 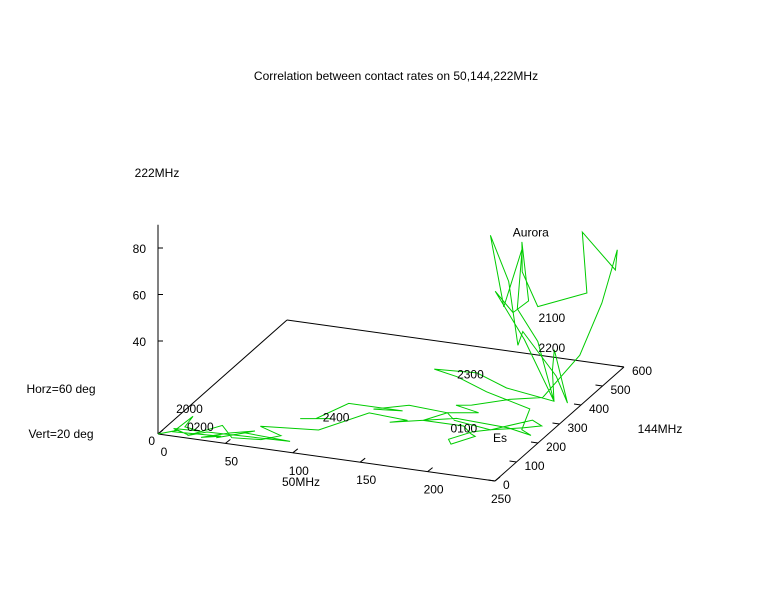 What do you see at coordinates (232, 461) in the screenshot?
I see `x-tick-label: 50` at bounding box center [232, 461].